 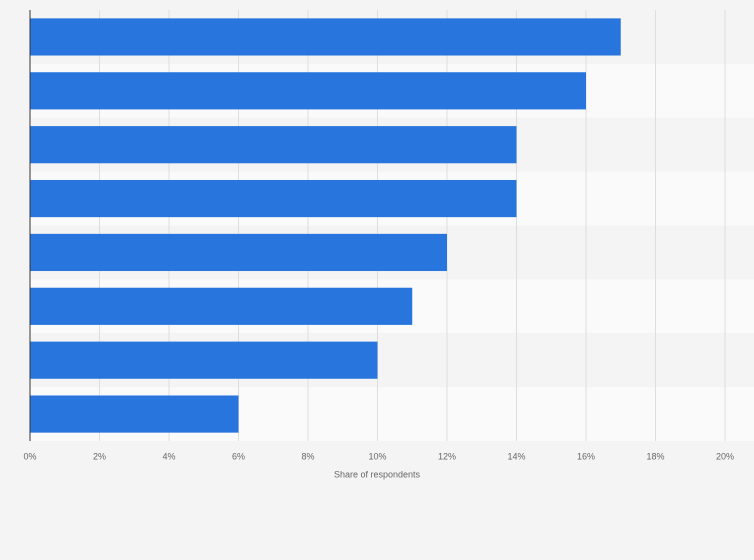 I want to click on x-tick-label: 14%, so click(x=516, y=456).